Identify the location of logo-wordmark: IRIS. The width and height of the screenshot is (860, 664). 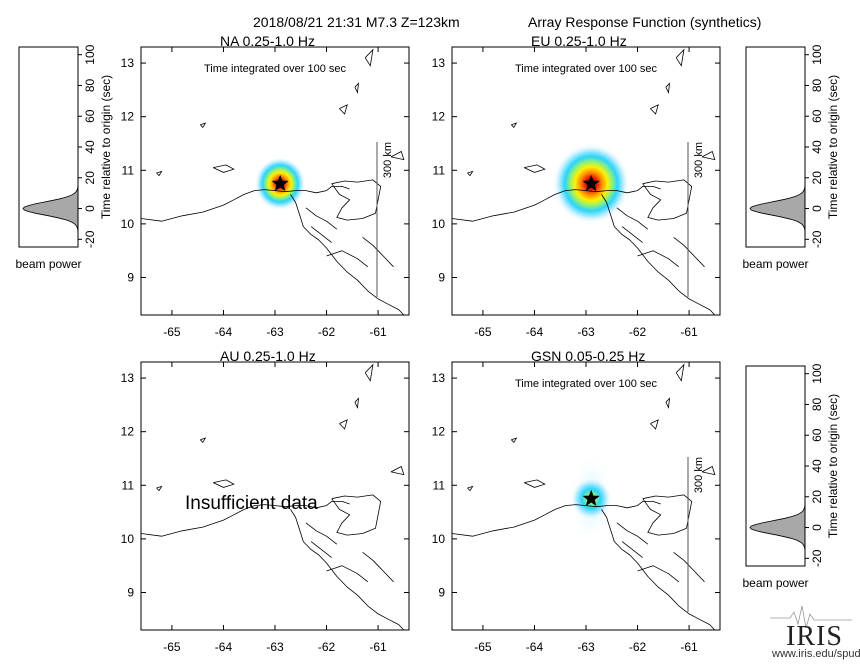
(814, 636).